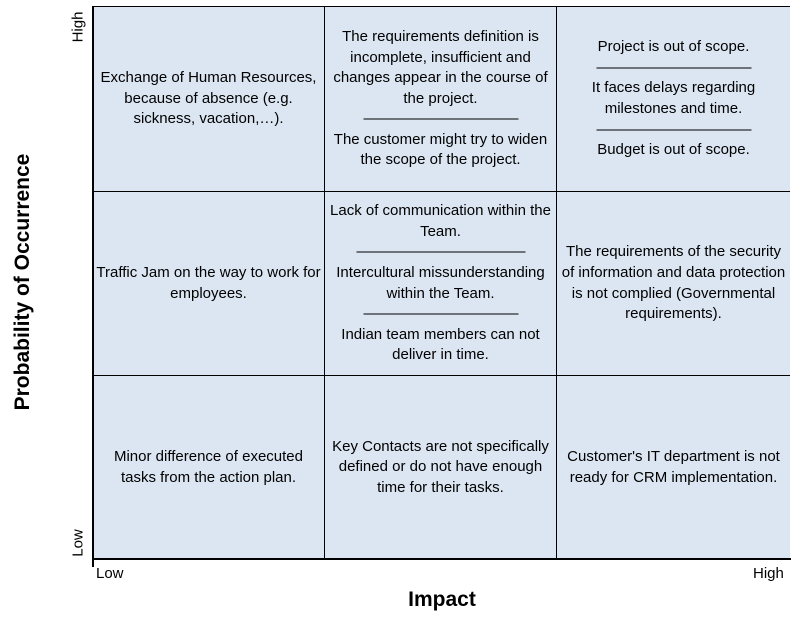  I want to click on cell-text: Project is out of scope., so click(673, 47).